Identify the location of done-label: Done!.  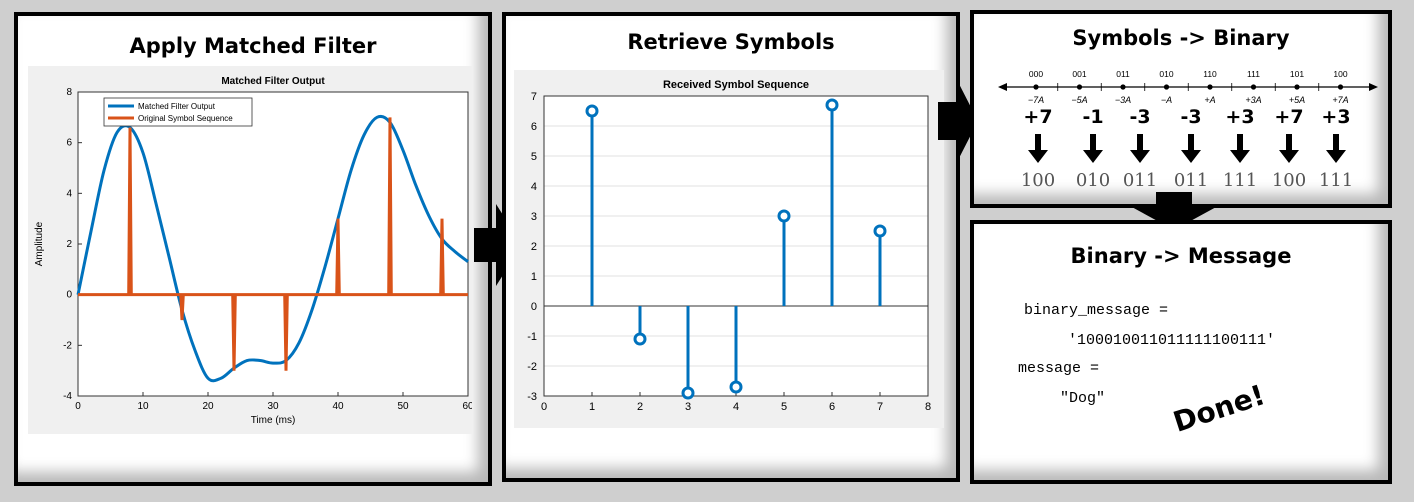
(1219, 408).